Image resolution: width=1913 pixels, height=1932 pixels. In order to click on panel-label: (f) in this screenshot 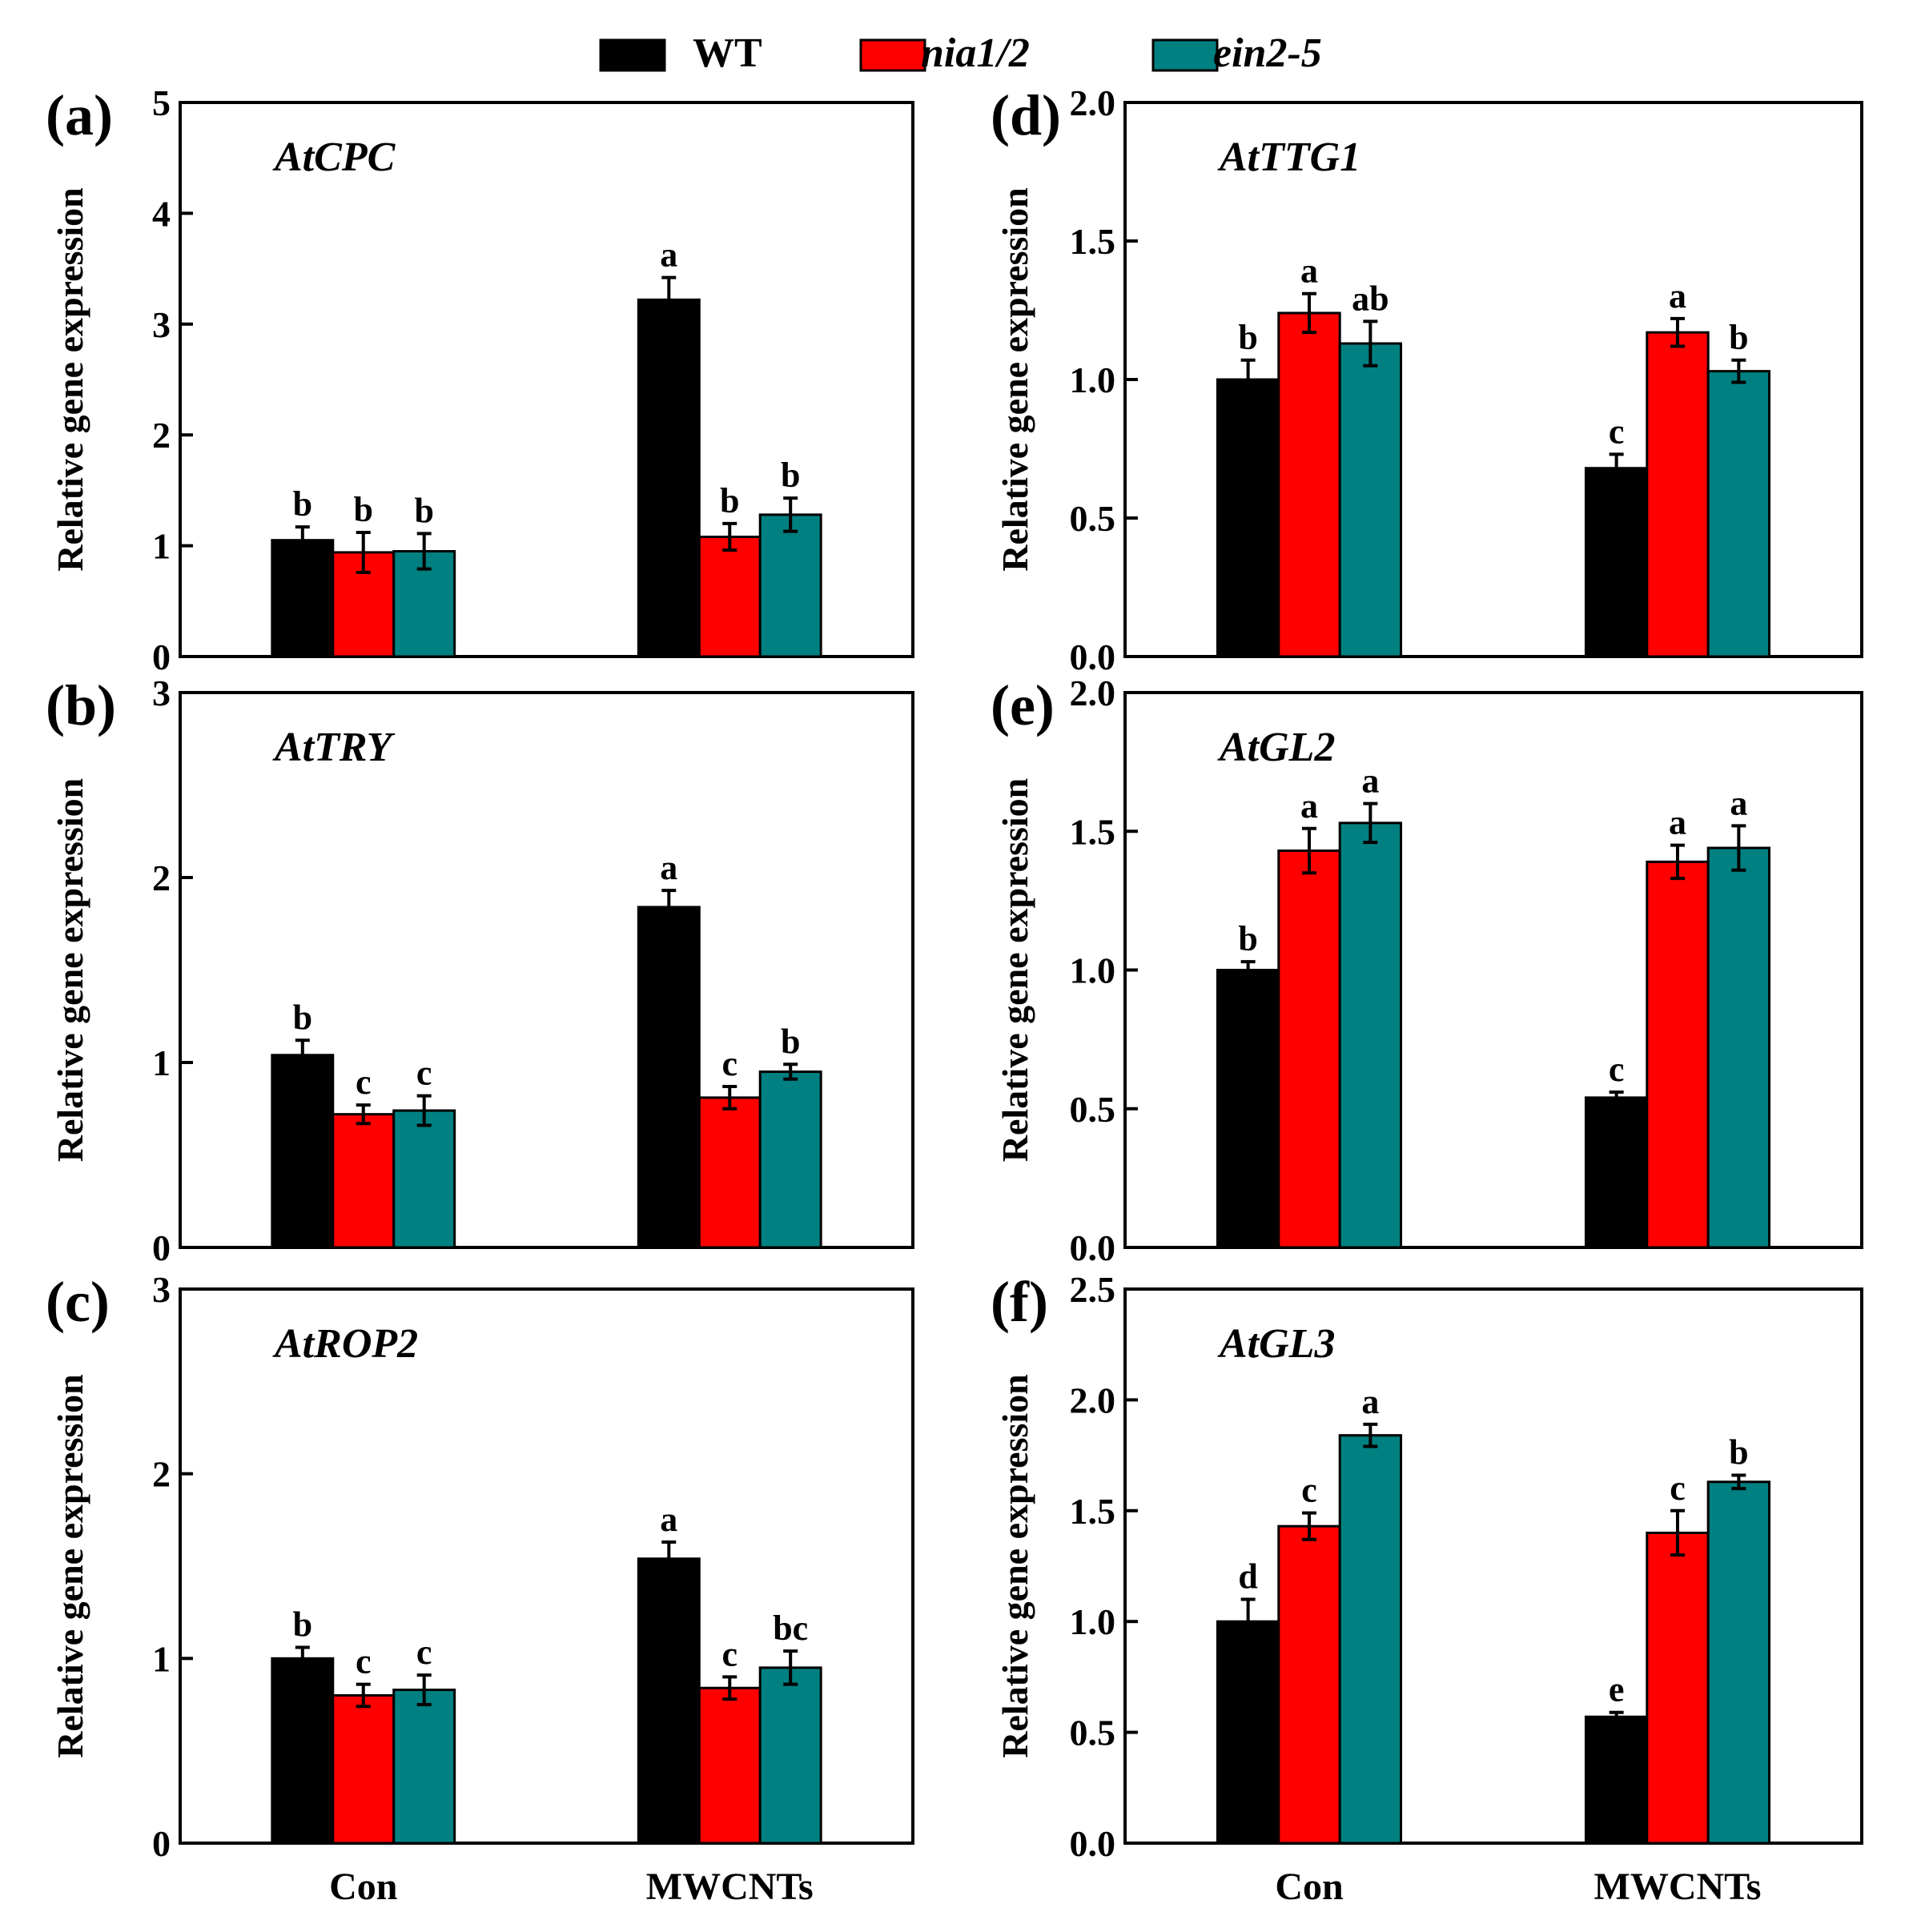, I will do `click(1019, 1302)`.